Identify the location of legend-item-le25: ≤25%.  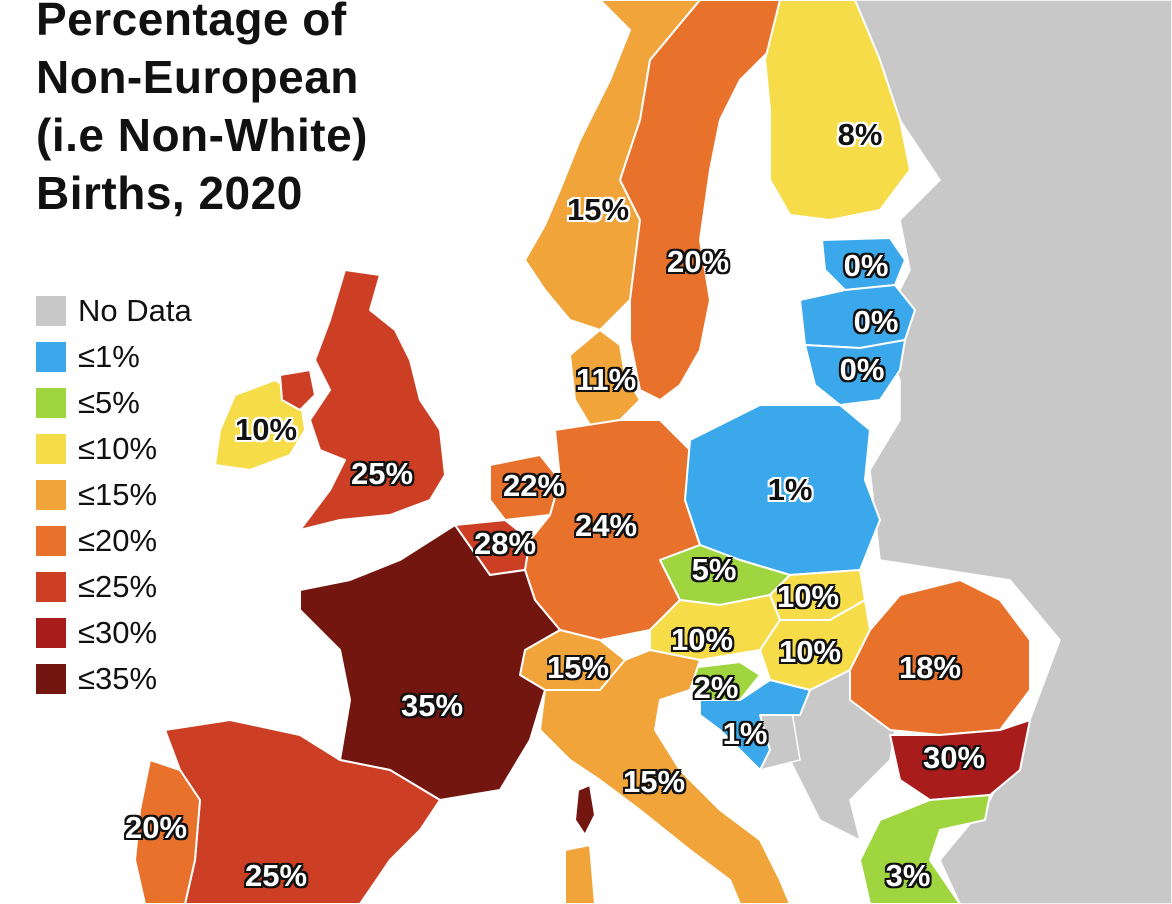
(114, 587).